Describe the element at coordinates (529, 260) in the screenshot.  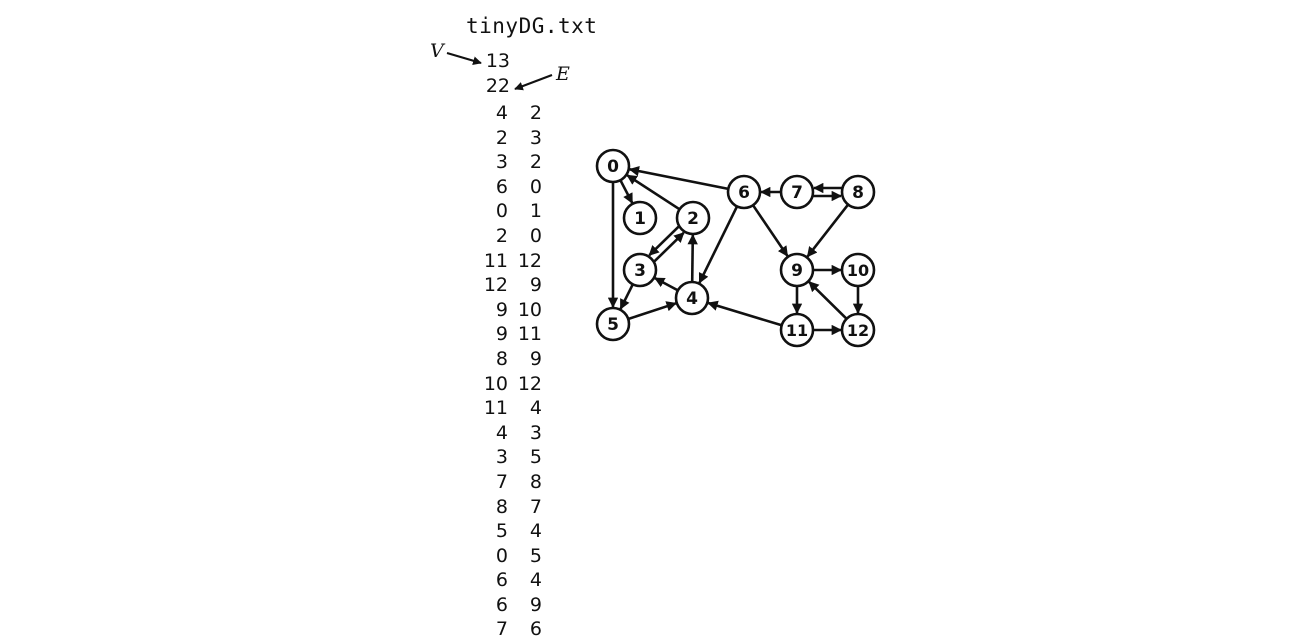
I see `edge-to-vertex: 12` at that location.